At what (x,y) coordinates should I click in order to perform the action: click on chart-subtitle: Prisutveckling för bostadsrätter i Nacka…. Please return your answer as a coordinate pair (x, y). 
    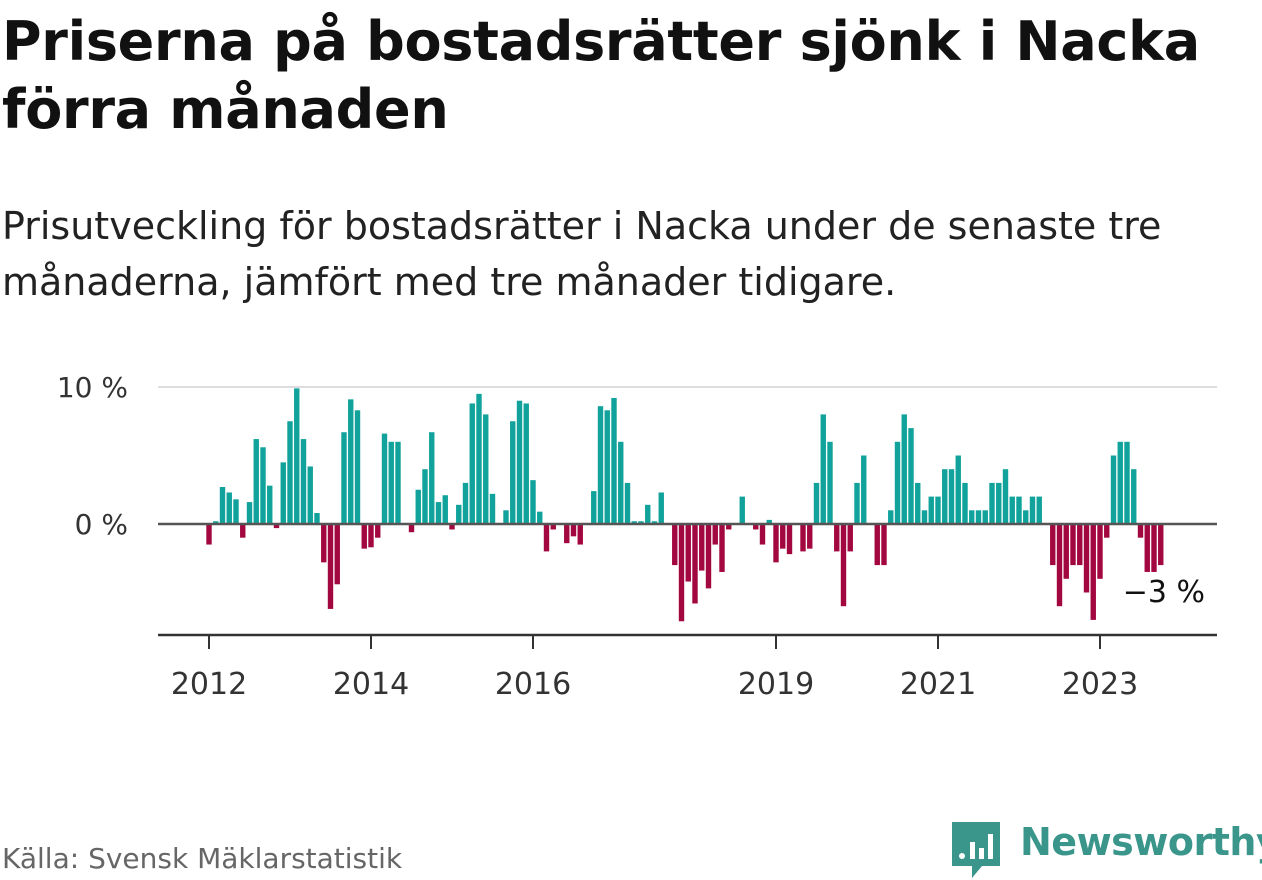
    Looking at the image, I should click on (582, 254).